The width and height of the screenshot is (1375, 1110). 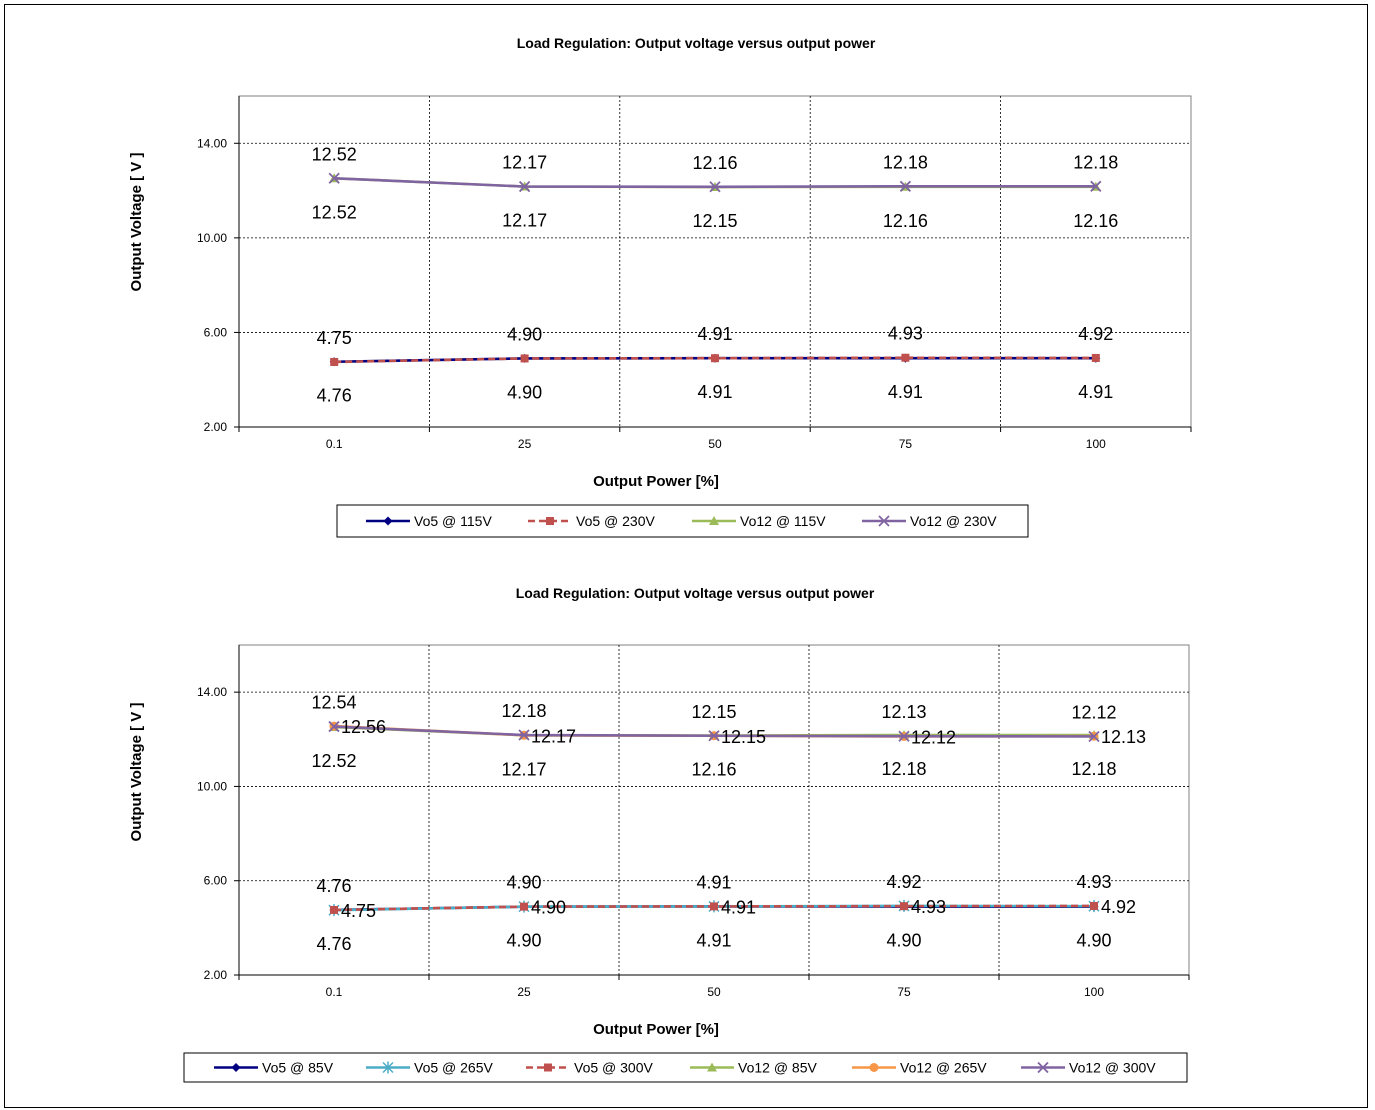 I want to click on x-tick-label: 25, so click(x=525, y=444).